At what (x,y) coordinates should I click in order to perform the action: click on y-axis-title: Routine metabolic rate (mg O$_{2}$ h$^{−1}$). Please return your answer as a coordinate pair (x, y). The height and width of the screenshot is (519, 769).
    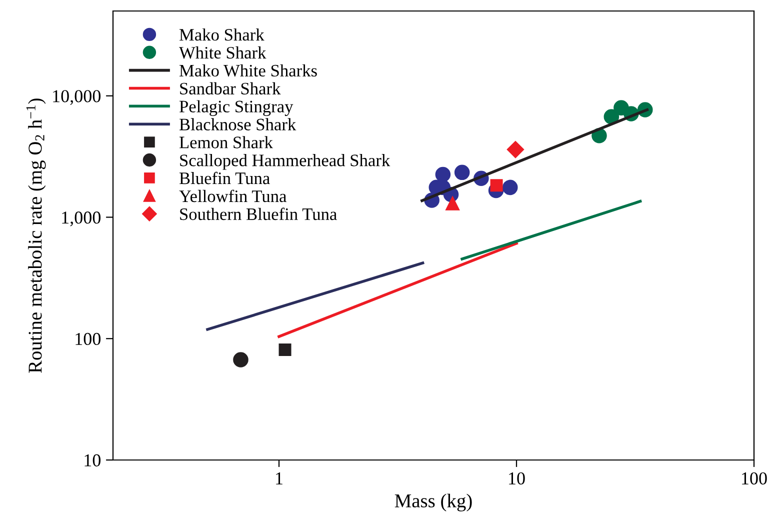
    Looking at the image, I should click on (36, 235).